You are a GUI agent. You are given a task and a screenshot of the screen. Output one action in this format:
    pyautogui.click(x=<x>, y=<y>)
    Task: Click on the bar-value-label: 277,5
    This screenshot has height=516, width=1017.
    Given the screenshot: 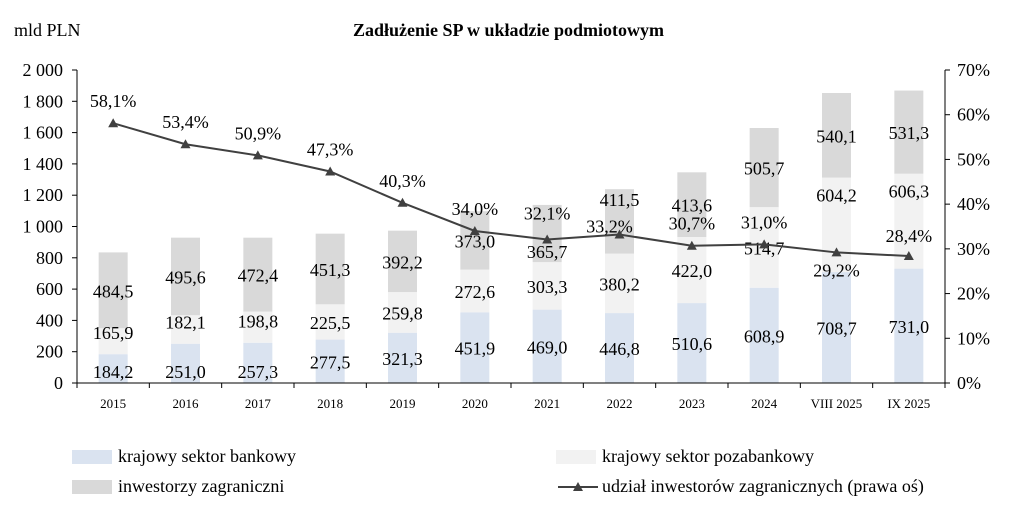 What is the action you would take?
    pyautogui.click(x=330, y=362)
    